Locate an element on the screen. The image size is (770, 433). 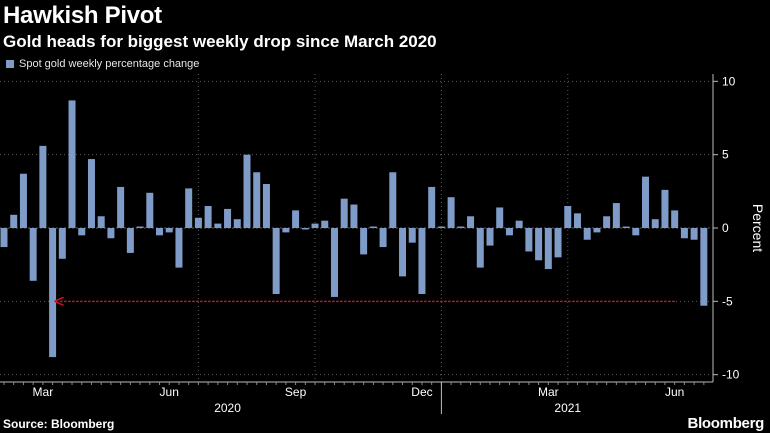
y-tick-label: 5 is located at coordinates (725, 155).